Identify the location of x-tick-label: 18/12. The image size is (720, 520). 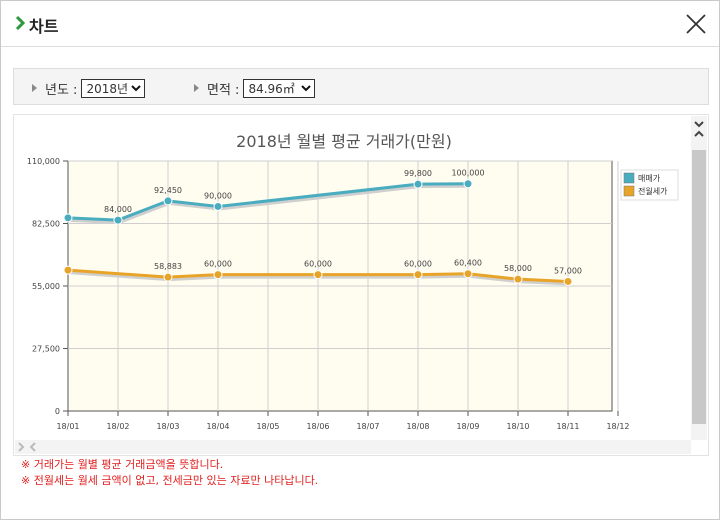
(617, 426).